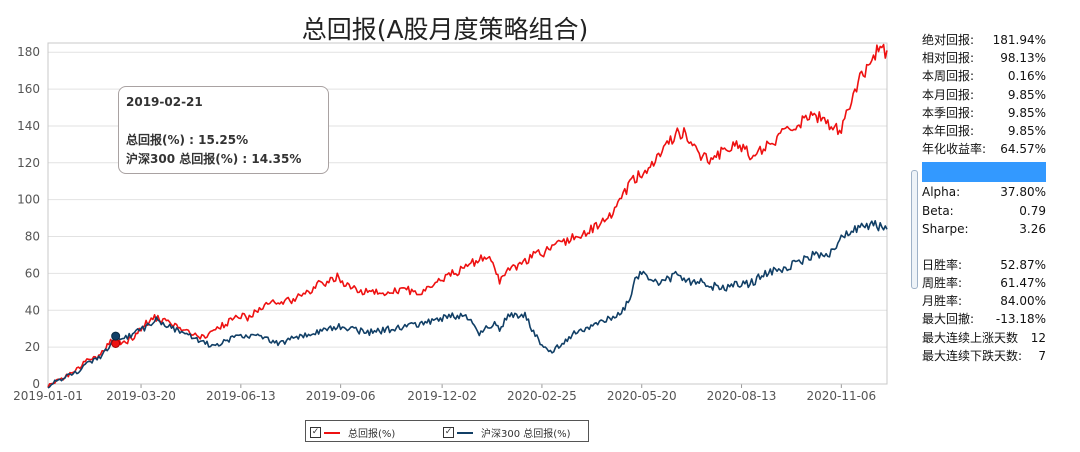  What do you see at coordinates (742, 396) in the screenshot?
I see `x-tick-label: 2020-08-13` at bounding box center [742, 396].